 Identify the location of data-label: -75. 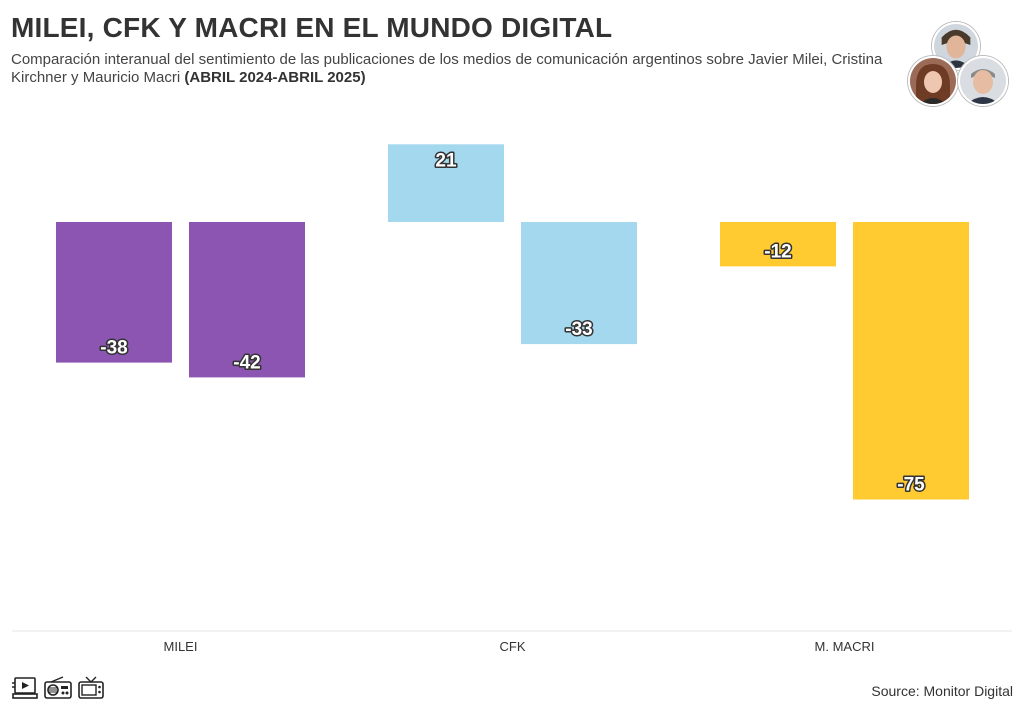
(911, 485).